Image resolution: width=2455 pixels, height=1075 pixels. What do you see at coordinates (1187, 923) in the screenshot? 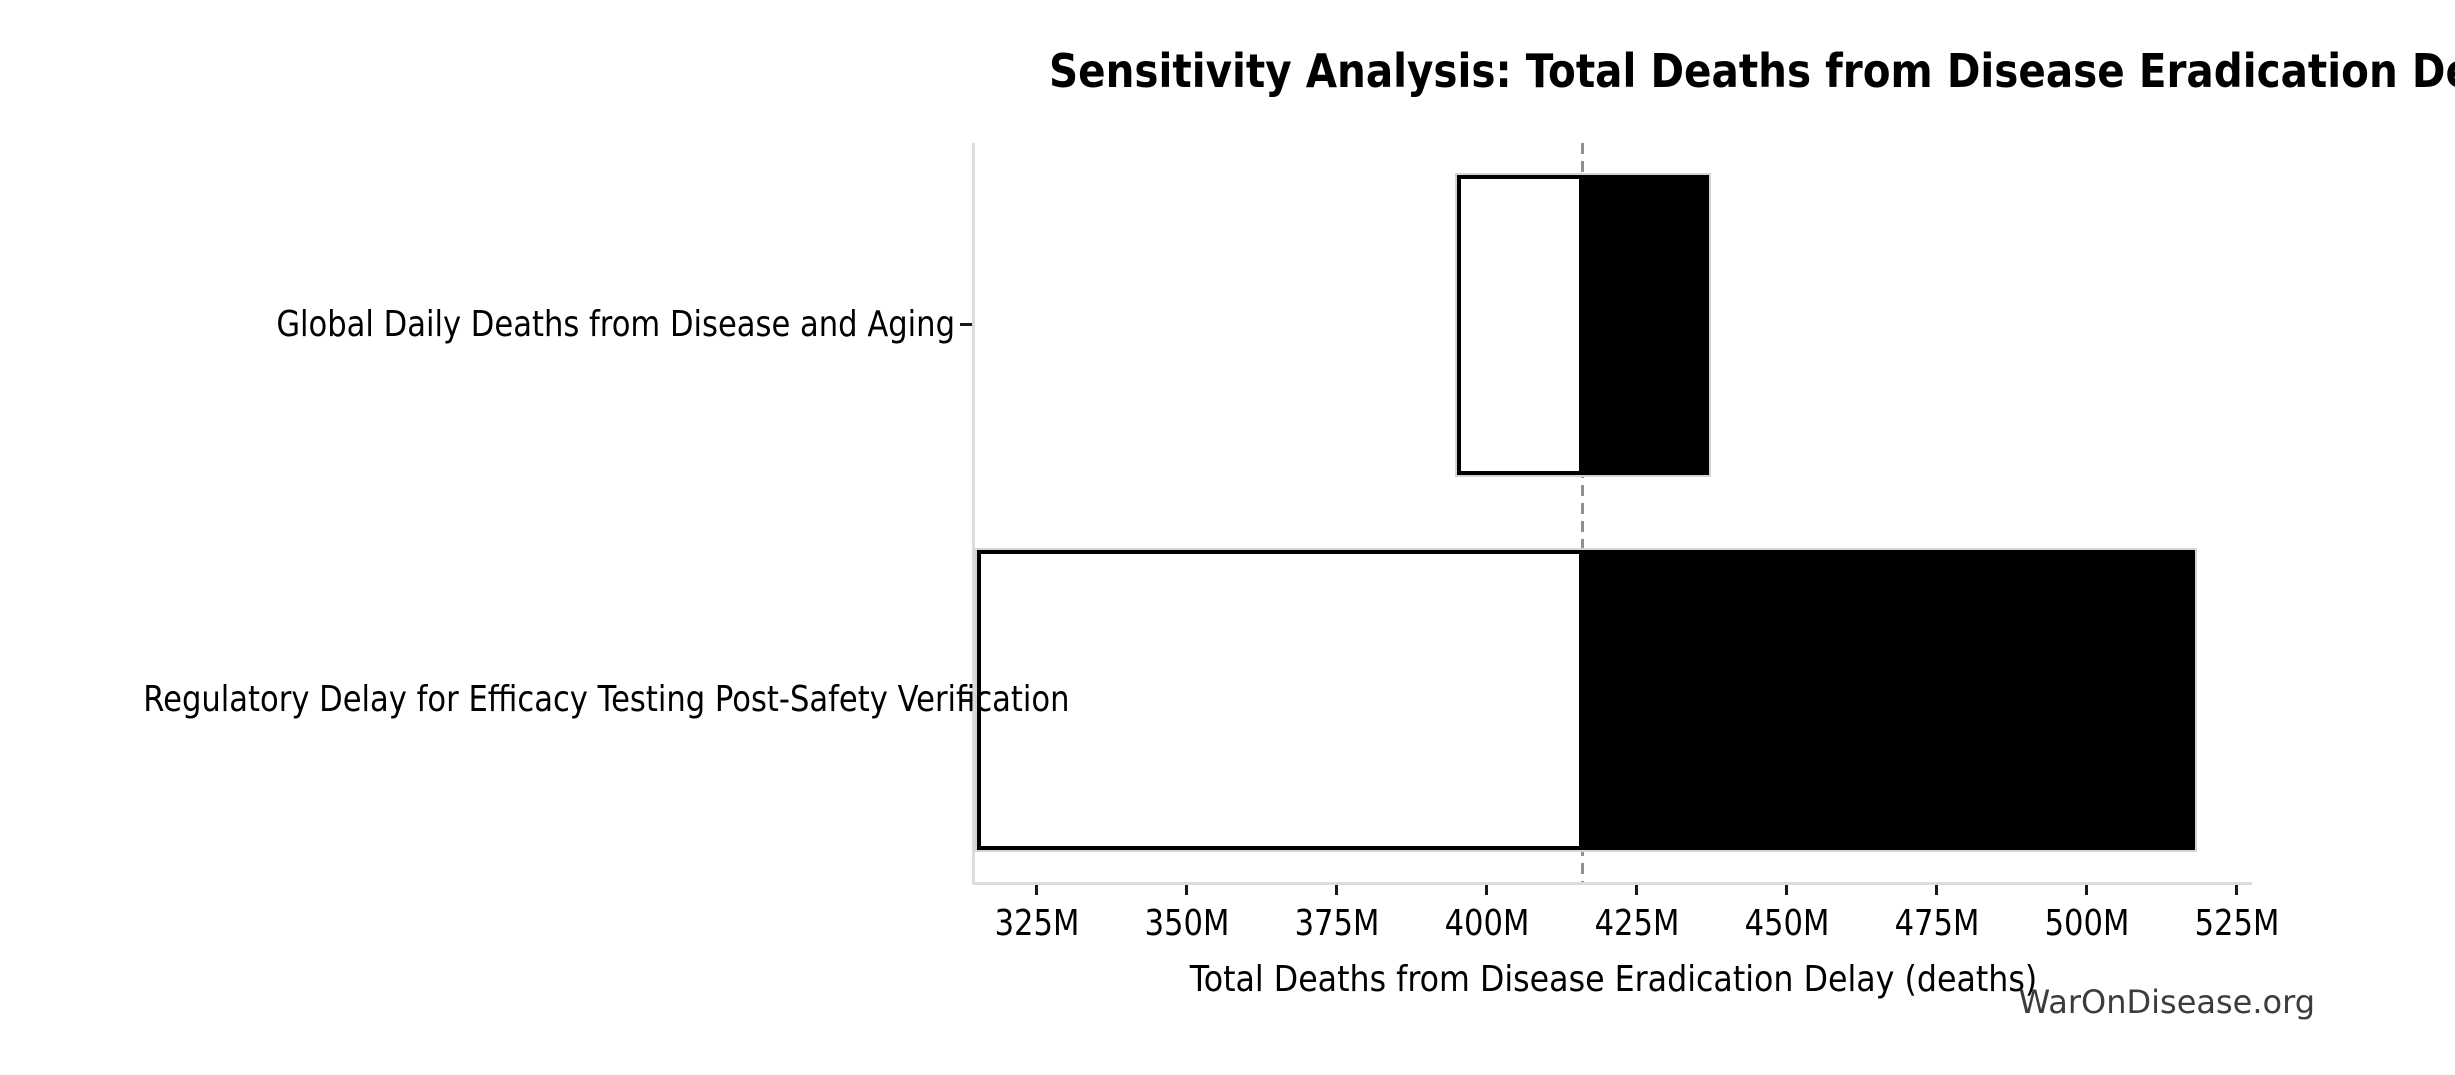
I see `x-tick-label: 350M` at bounding box center [1187, 923].